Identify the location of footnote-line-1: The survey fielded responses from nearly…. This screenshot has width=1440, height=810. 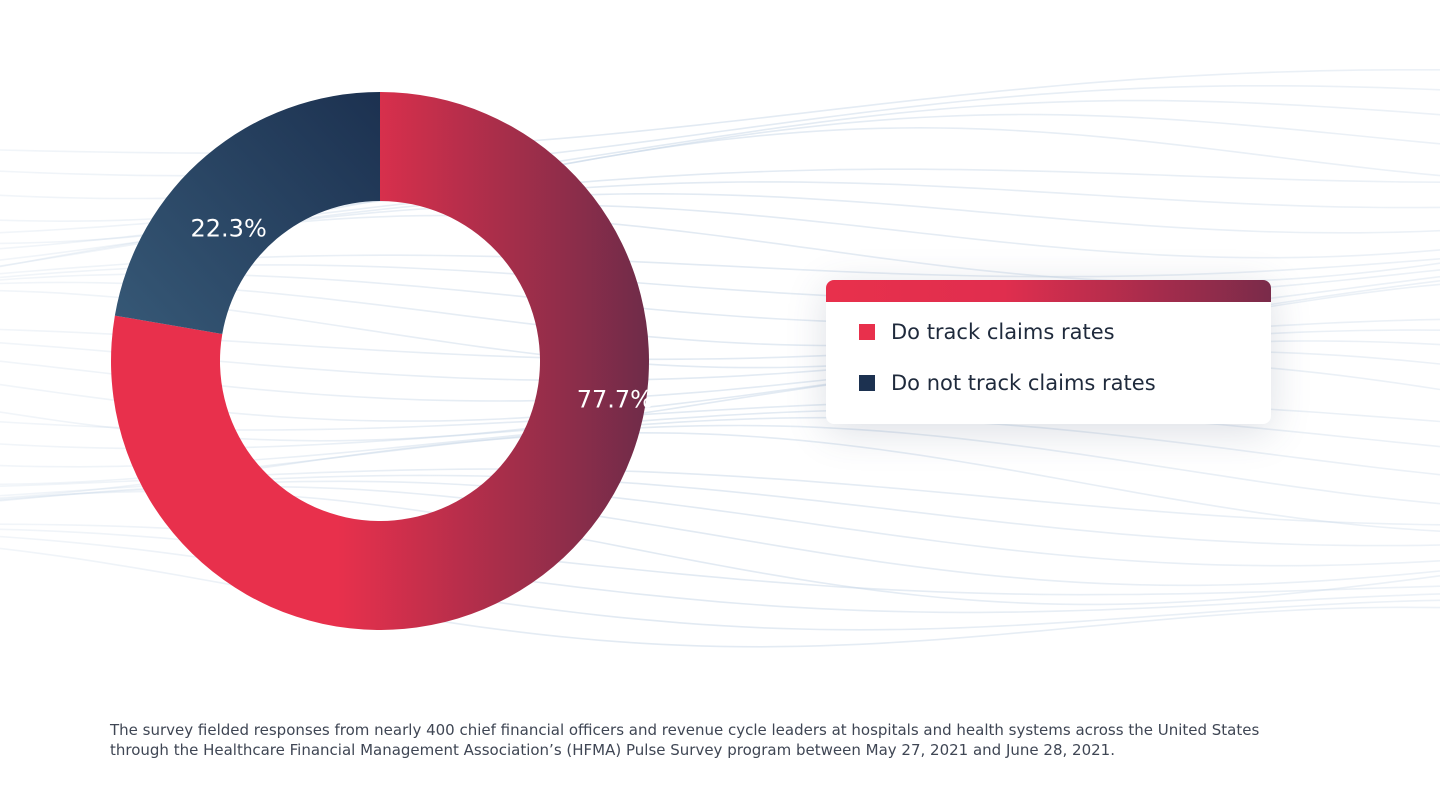
(685, 730).